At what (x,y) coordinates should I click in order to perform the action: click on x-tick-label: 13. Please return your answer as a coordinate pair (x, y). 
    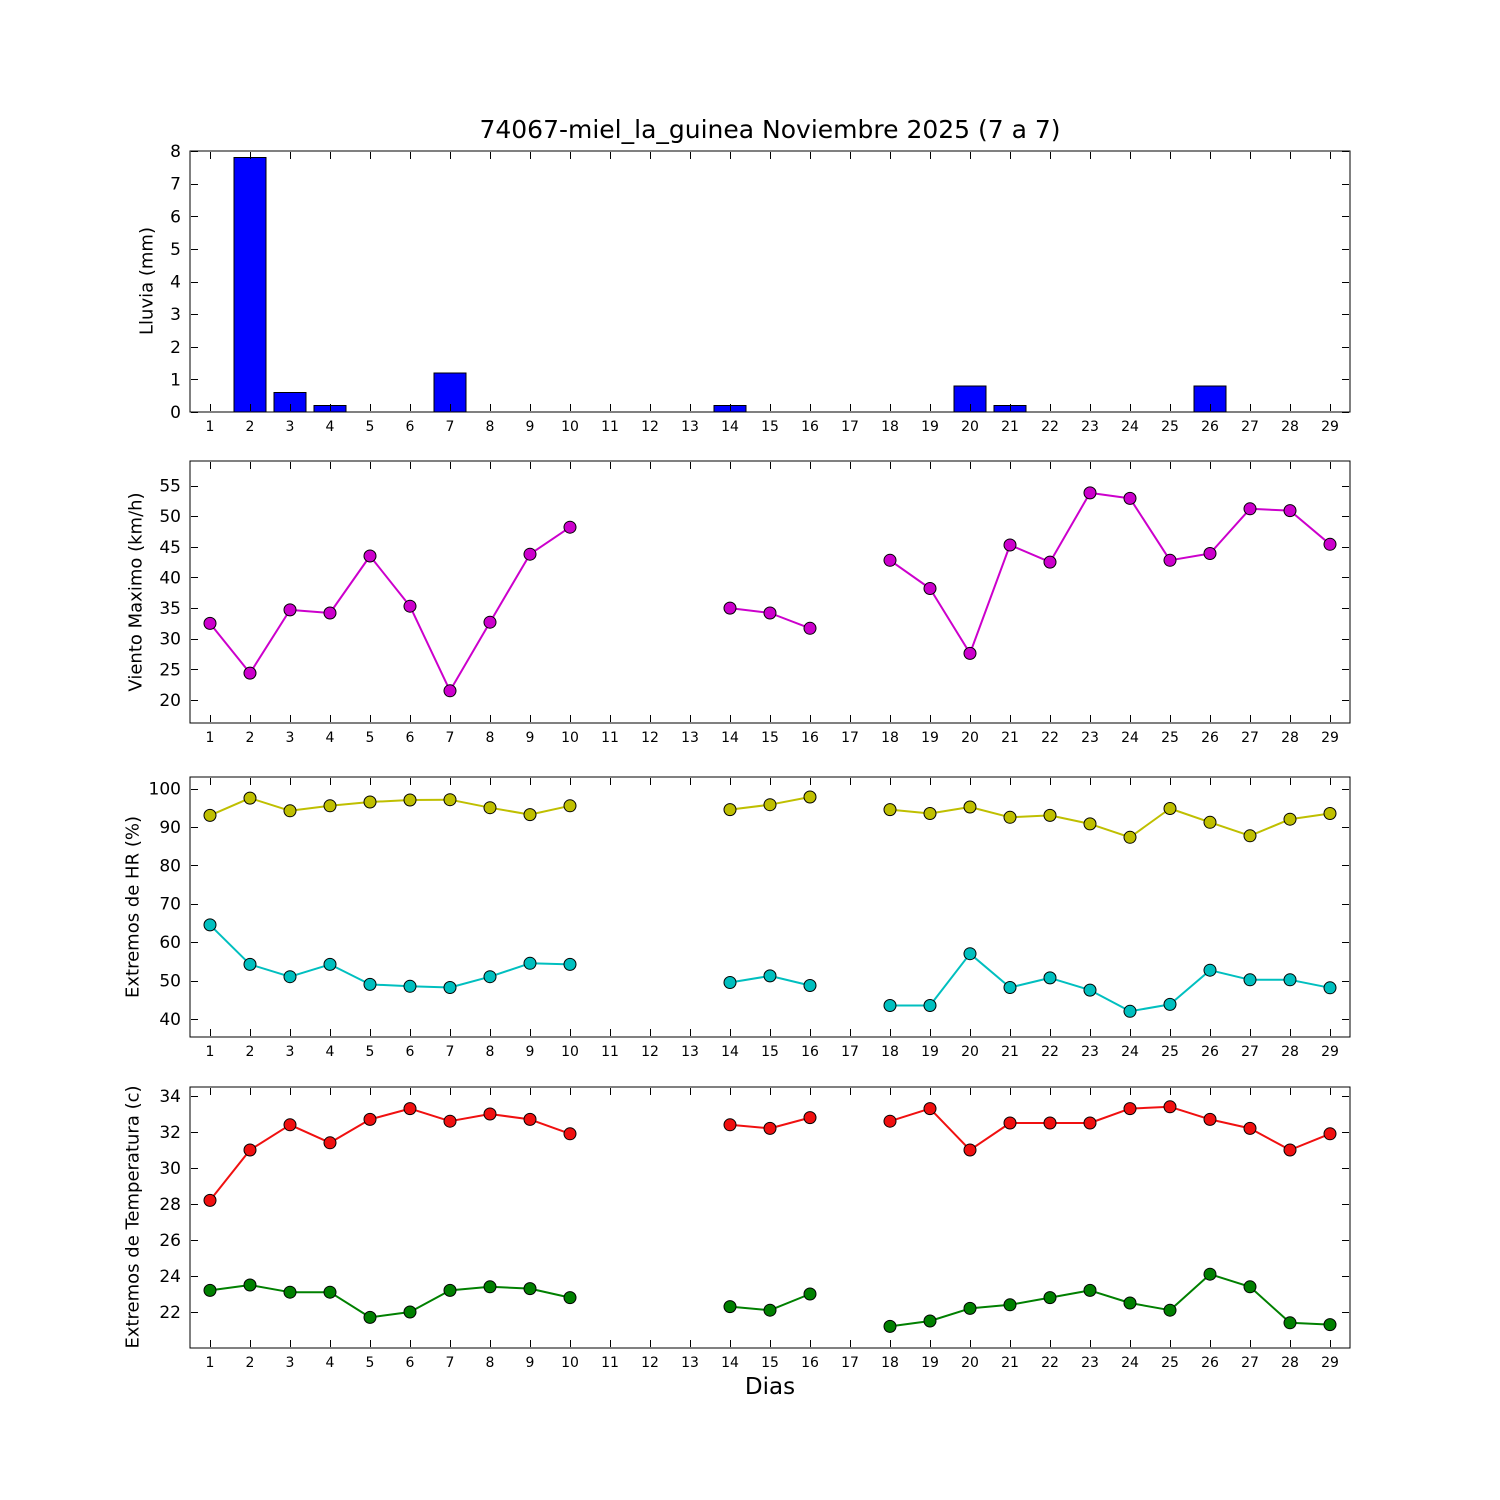
    Looking at the image, I should click on (690, 738).